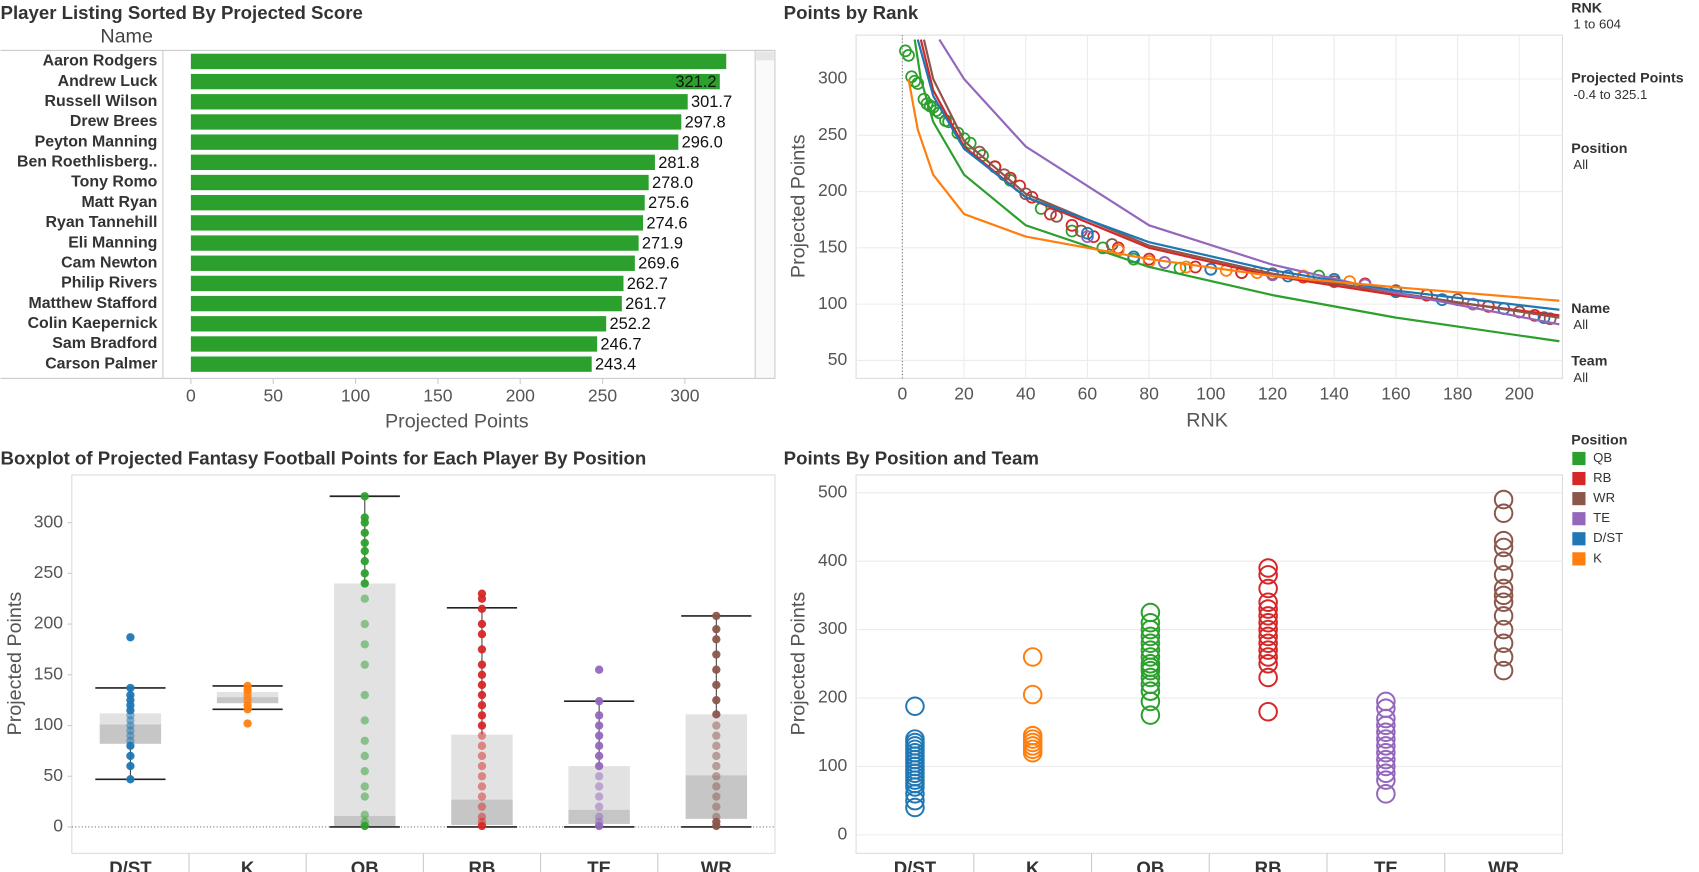 The width and height of the screenshot is (1699, 872). Describe the element at coordinates (1610, 94) in the screenshot. I see `filter-value: -0.4 to 325.1` at that location.